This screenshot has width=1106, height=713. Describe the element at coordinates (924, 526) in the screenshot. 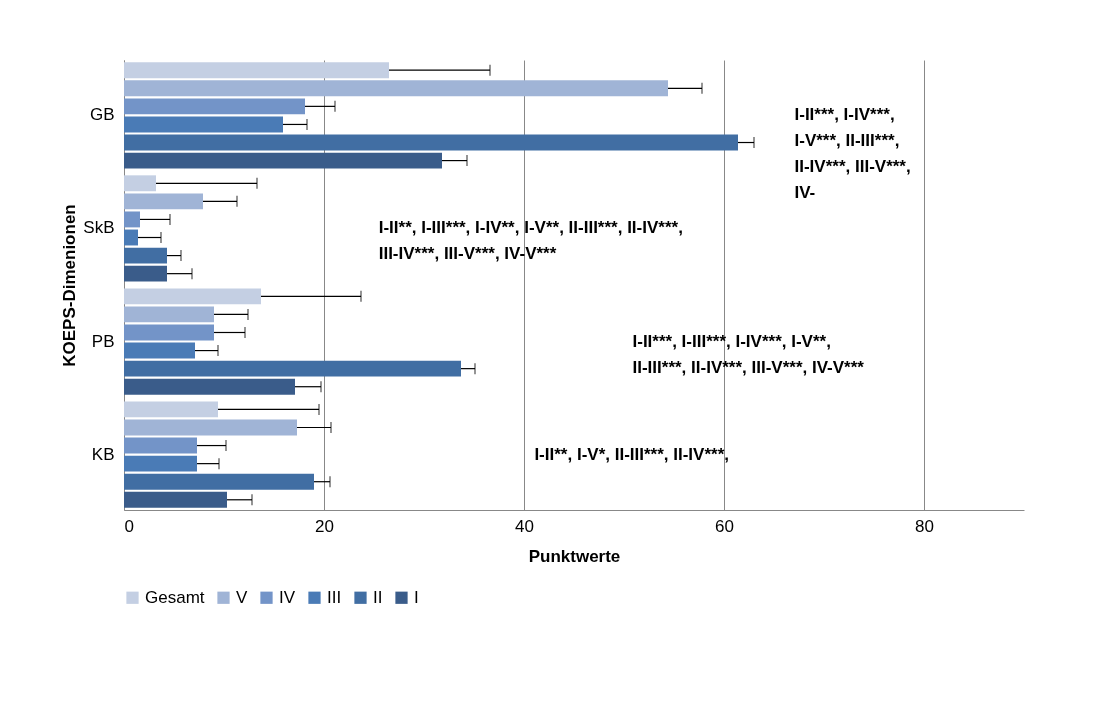

I see `x-tick-label: 80` at that location.